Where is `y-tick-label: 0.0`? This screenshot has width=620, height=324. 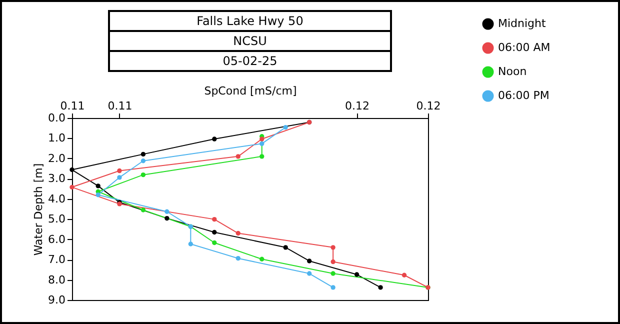 y-tick-label: 0.0 is located at coordinates (57, 118).